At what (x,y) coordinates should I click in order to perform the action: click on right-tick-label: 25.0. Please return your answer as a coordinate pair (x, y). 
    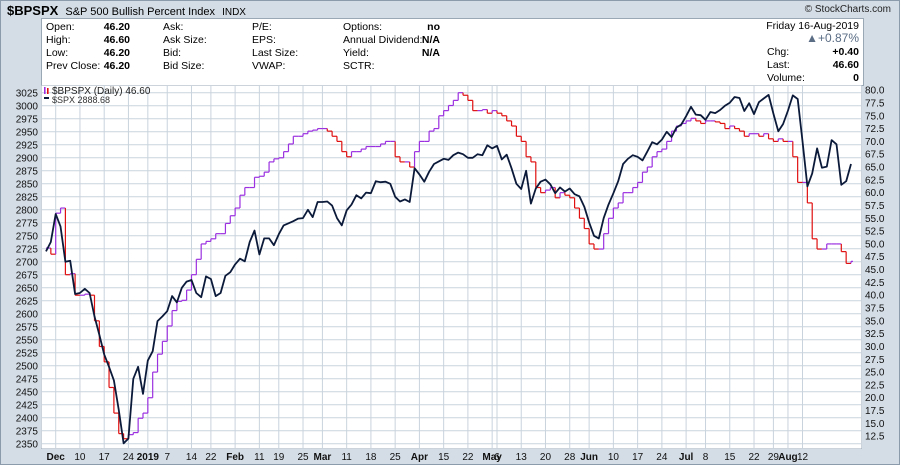
    Looking at the image, I should click on (875, 373).